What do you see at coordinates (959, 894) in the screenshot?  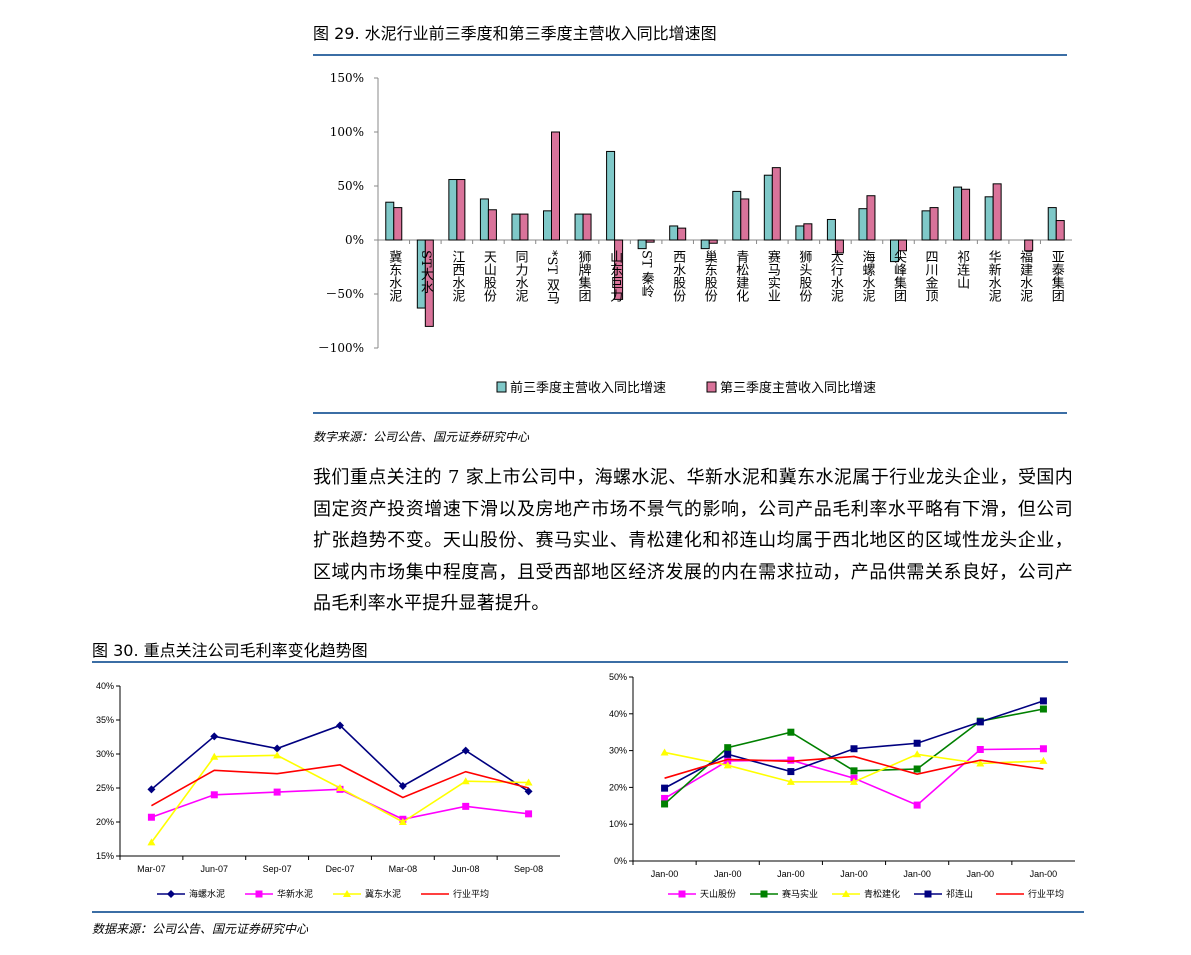 I see `line-legend-label: 祁连山` at bounding box center [959, 894].